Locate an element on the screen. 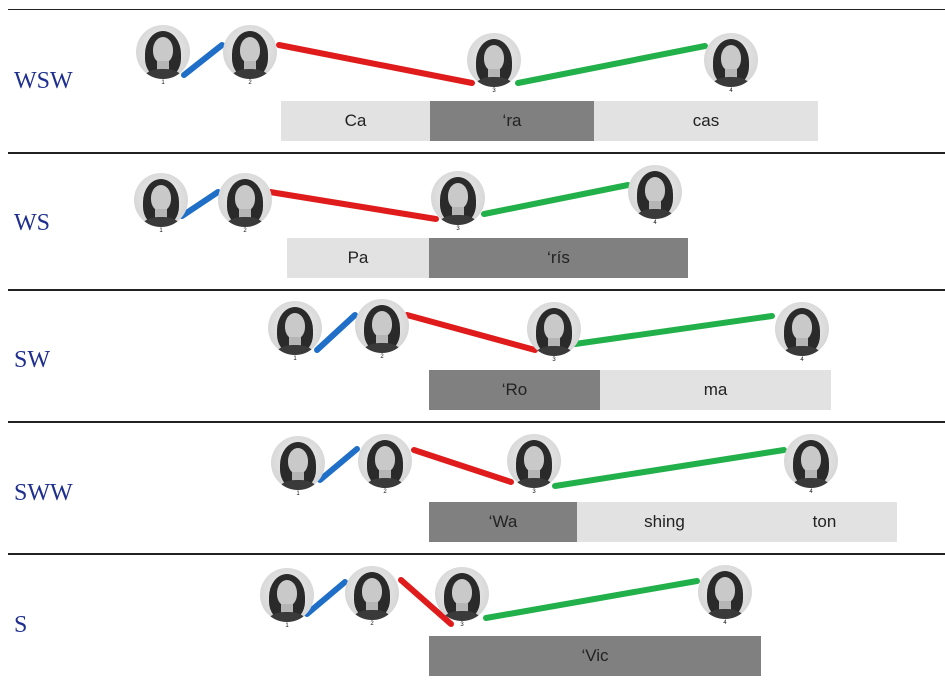 This screenshot has height=685, width=945. stressed-syllable-wsw-2: ‘ra is located at coordinates (512, 121).